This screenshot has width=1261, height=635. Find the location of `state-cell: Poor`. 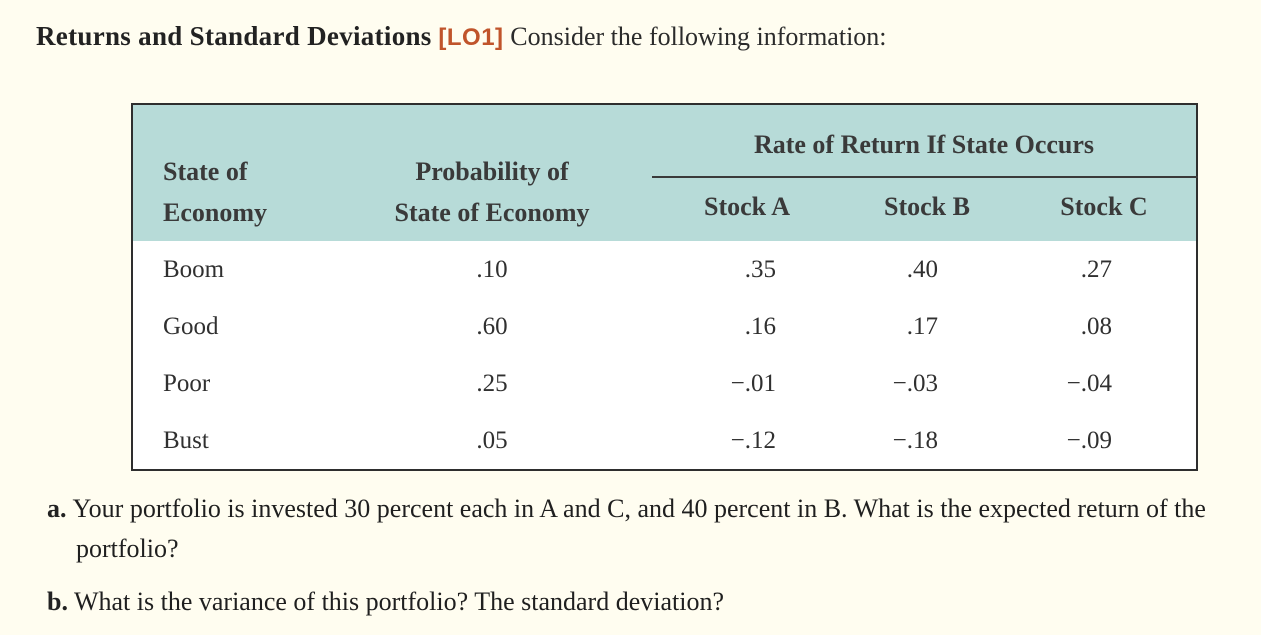

state-cell: Poor is located at coordinates (232, 383).